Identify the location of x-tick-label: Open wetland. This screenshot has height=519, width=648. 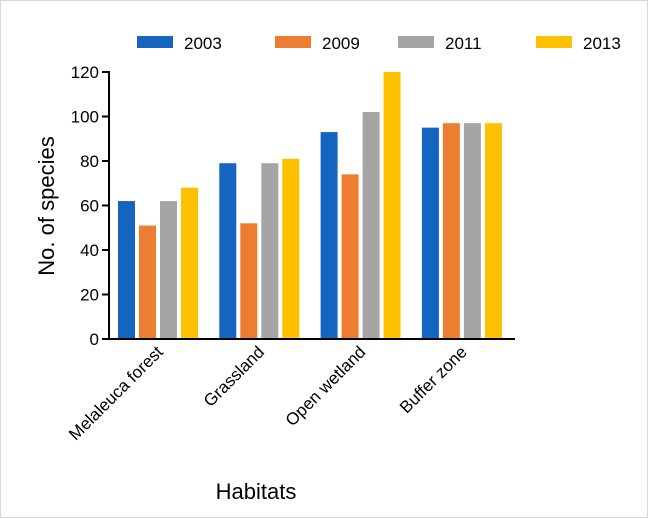
(326, 386).